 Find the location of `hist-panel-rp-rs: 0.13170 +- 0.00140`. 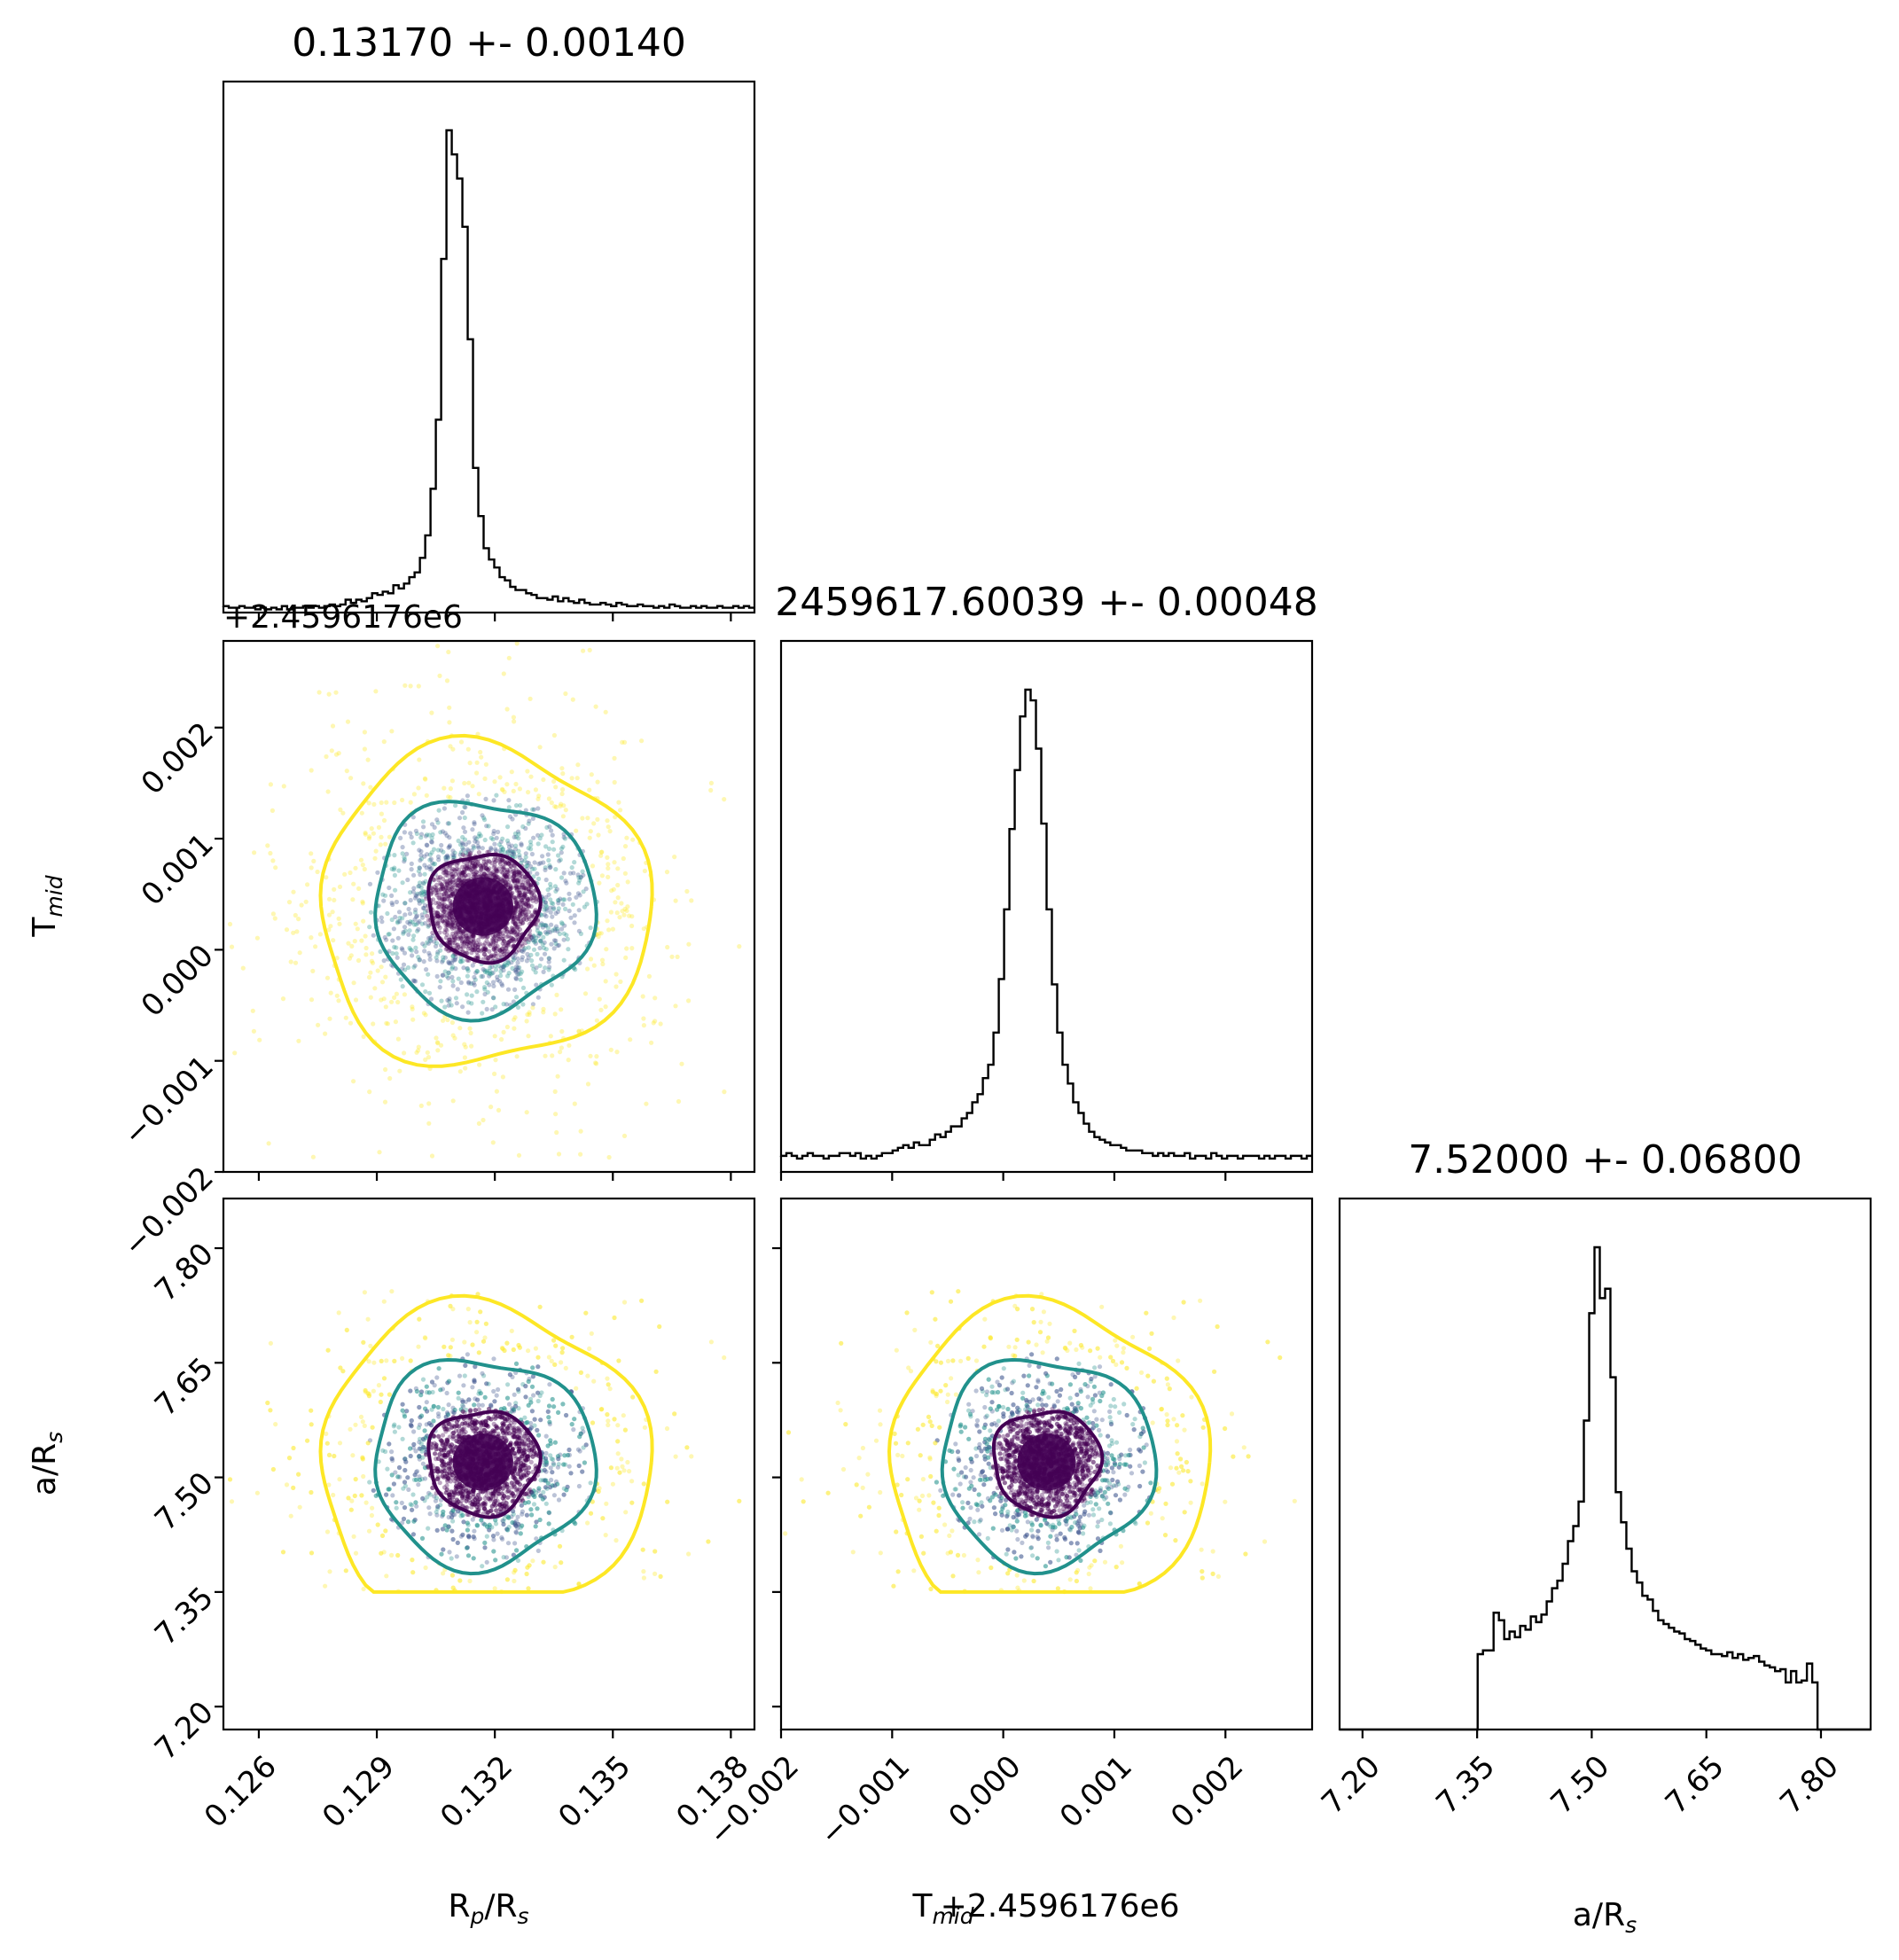

hist-panel-rp-rs: 0.13170 +- 0.00140 is located at coordinates (489, 320).